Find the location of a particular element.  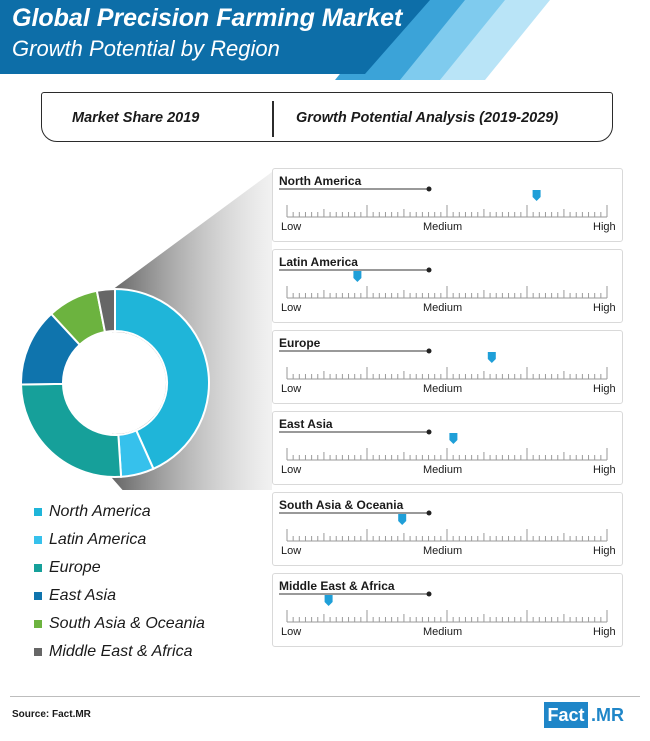

banner-main is located at coordinates (215, 37).